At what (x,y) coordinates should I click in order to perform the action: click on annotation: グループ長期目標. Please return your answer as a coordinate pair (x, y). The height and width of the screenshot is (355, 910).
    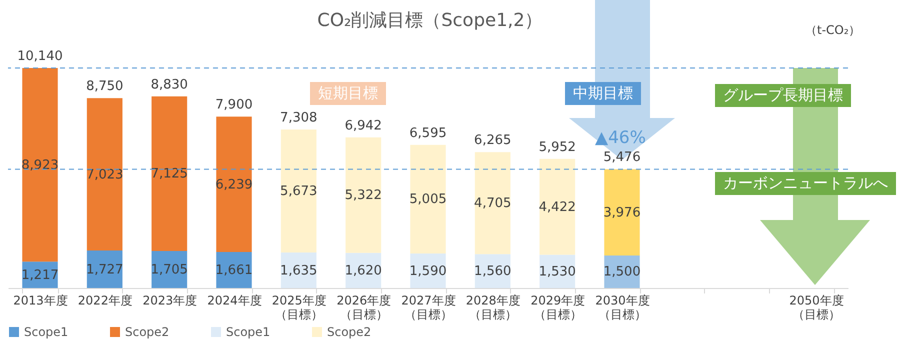
    Looking at the image, I should click on (783, 95).